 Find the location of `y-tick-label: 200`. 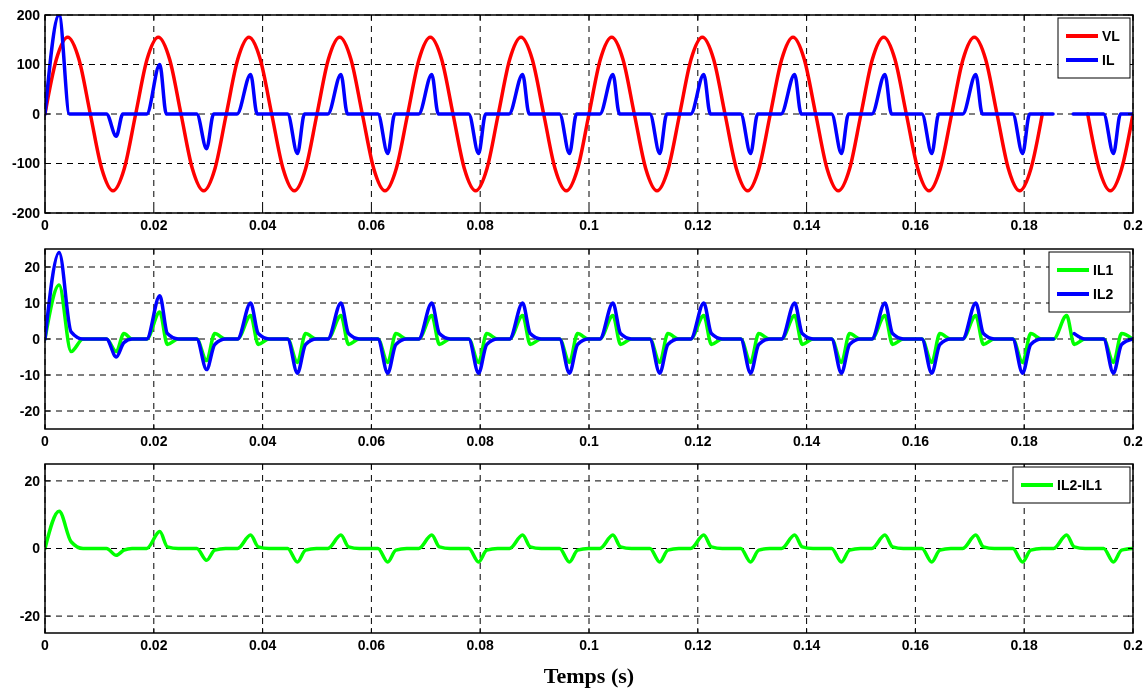

y-tick-label: 200 is located at coordinates (28, 14).